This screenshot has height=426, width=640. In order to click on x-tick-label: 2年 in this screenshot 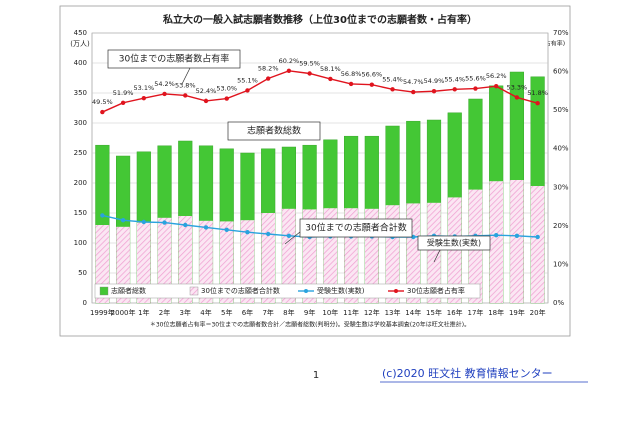, I will do `click(164, 312)`.